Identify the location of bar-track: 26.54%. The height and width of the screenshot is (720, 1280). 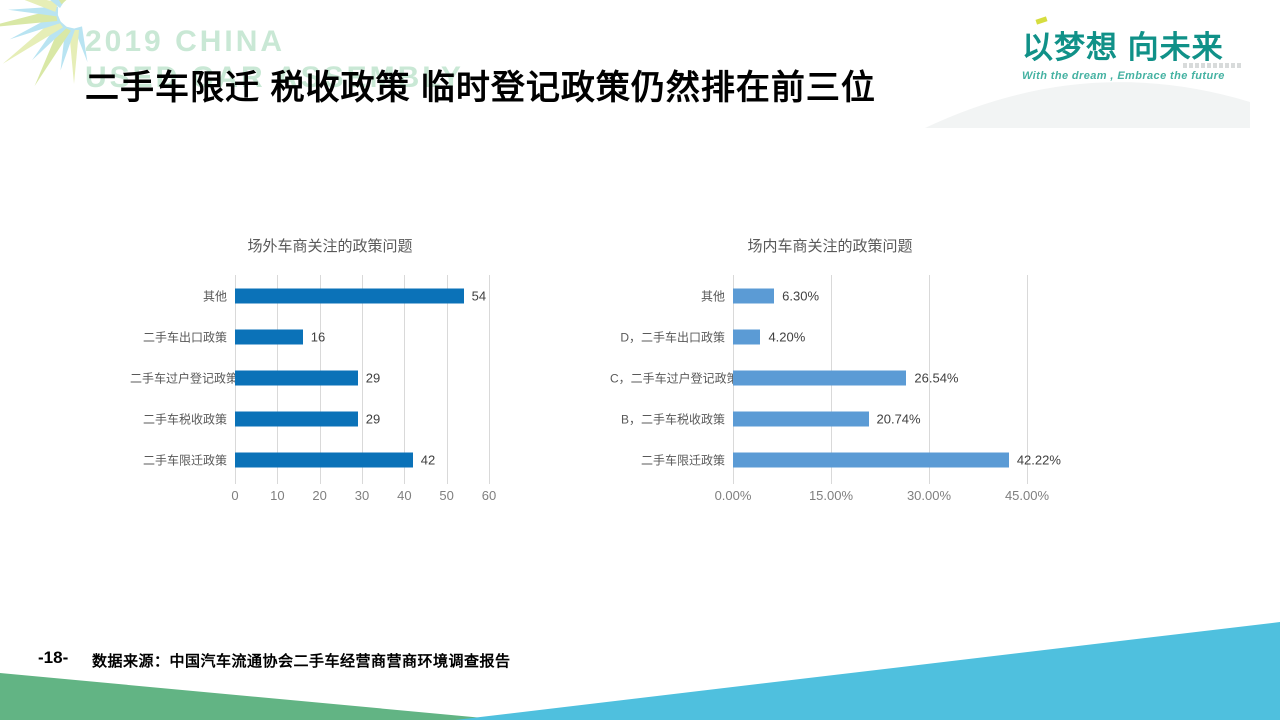
(880, 377).